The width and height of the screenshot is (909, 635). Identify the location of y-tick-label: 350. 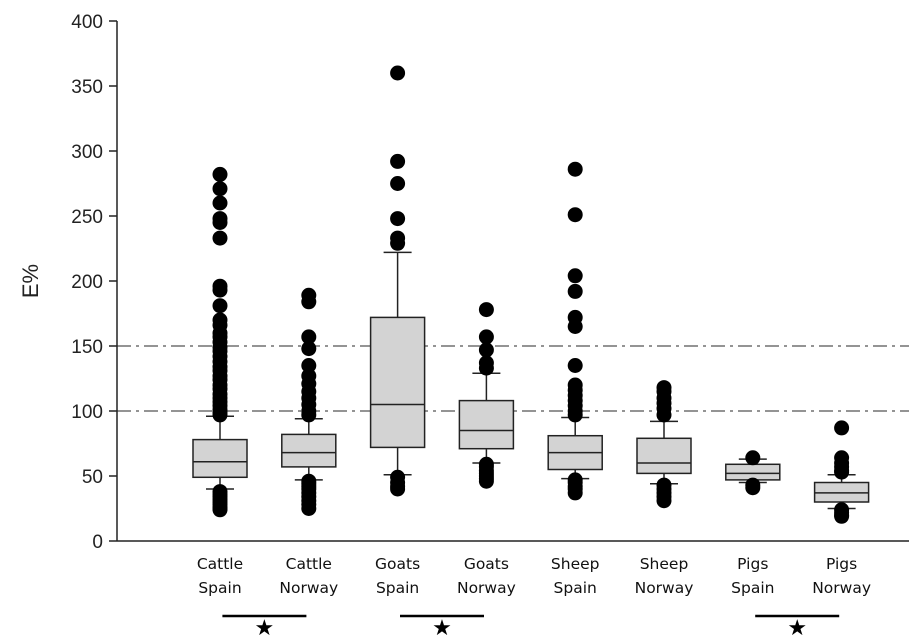
(87, 87).